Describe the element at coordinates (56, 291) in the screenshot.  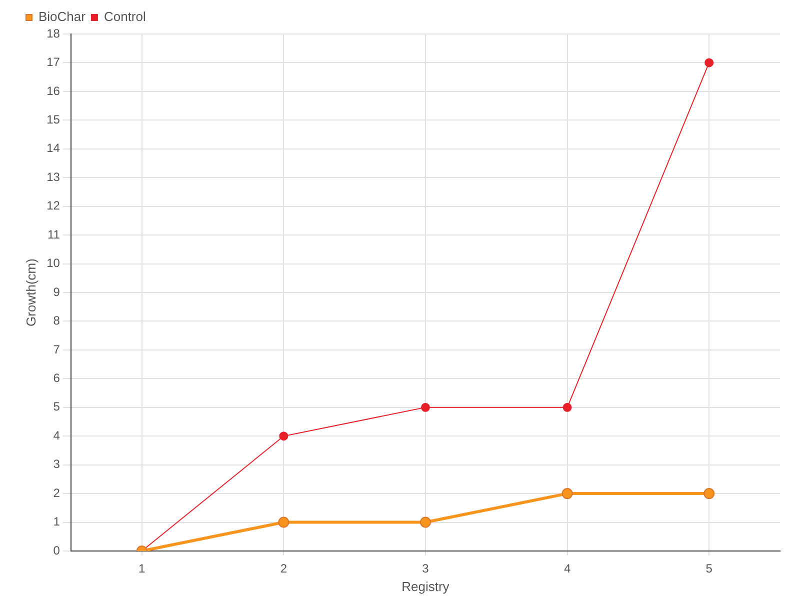
I see `y-tick-label: 9` at that location.